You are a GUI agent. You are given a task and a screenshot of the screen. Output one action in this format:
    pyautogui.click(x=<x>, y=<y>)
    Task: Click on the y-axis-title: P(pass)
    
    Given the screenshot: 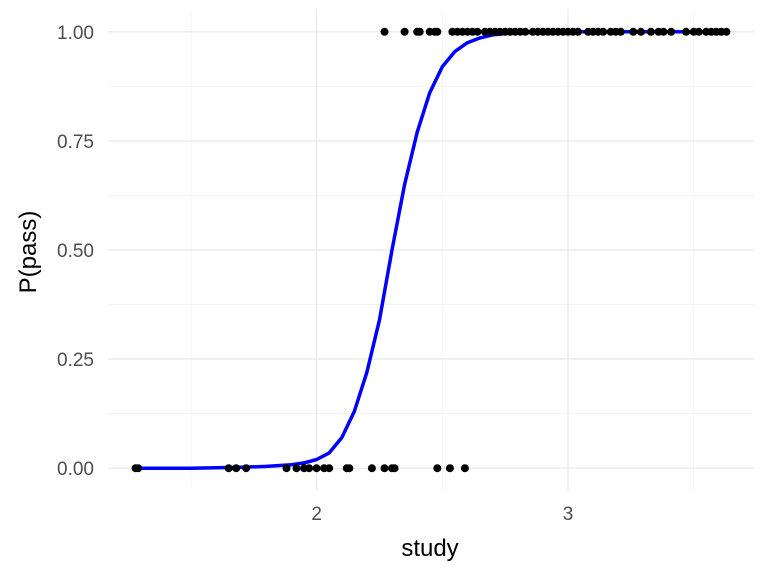 What is the action you would take?
    pyautogui.click(x=28, y=252)
    